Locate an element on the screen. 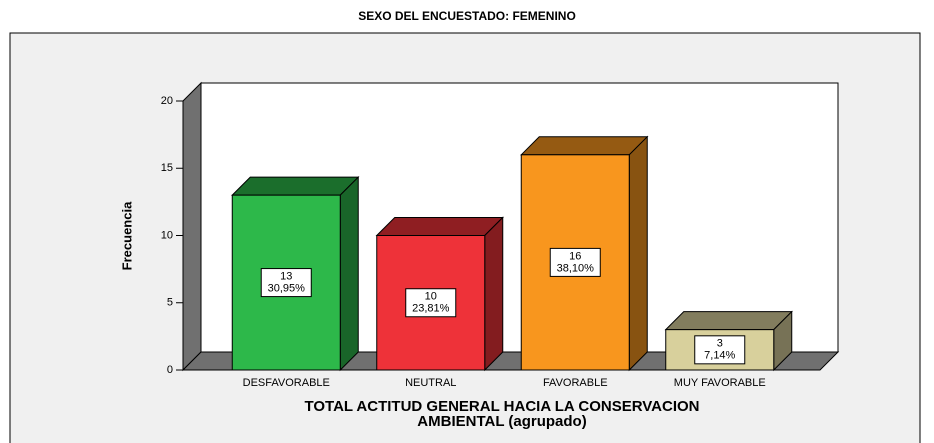 Image resolution: width=934 pixels, height=443 pixels. data-label: 38,10% is located at coordinates (576, 268).